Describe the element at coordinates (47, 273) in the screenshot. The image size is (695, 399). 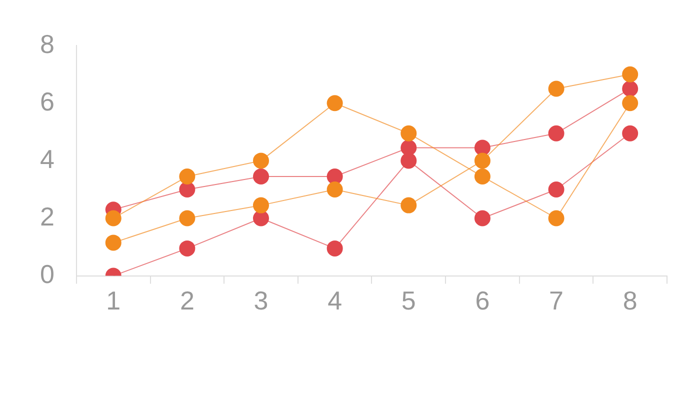
I see `y-tick-label: 0` at that location.